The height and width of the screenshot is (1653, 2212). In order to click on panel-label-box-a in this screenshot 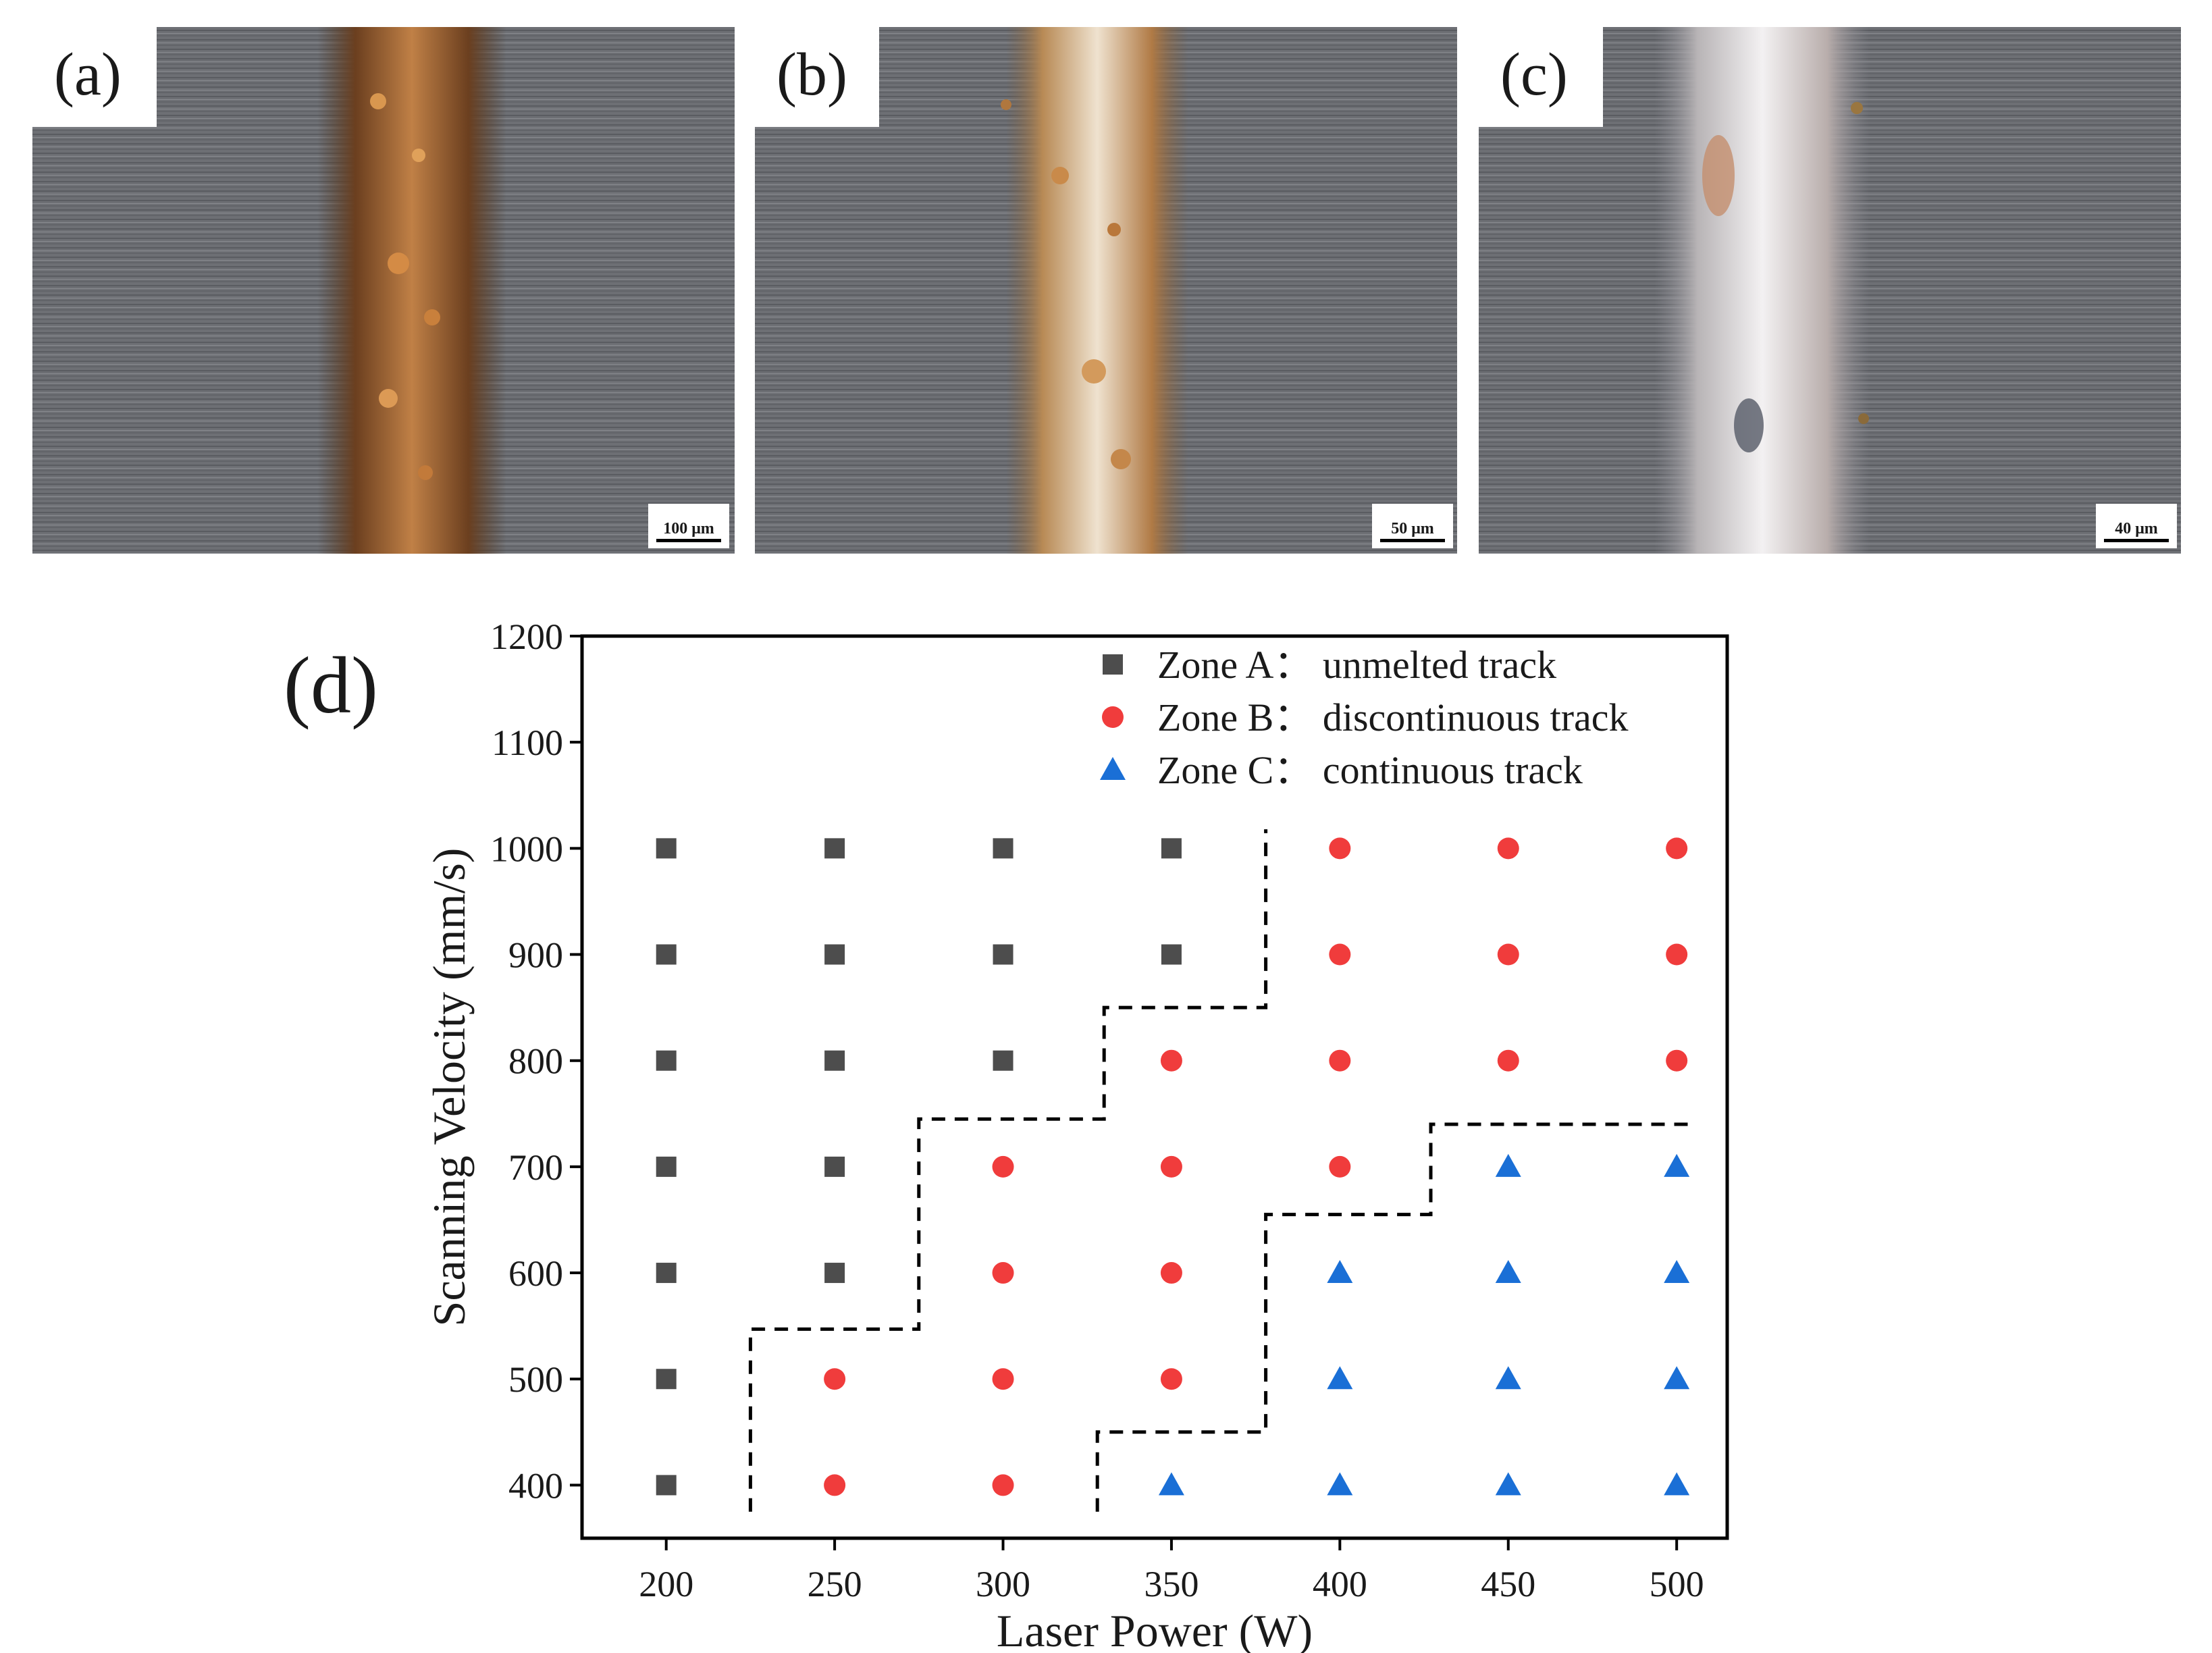, I will do `click(94, 77)`.